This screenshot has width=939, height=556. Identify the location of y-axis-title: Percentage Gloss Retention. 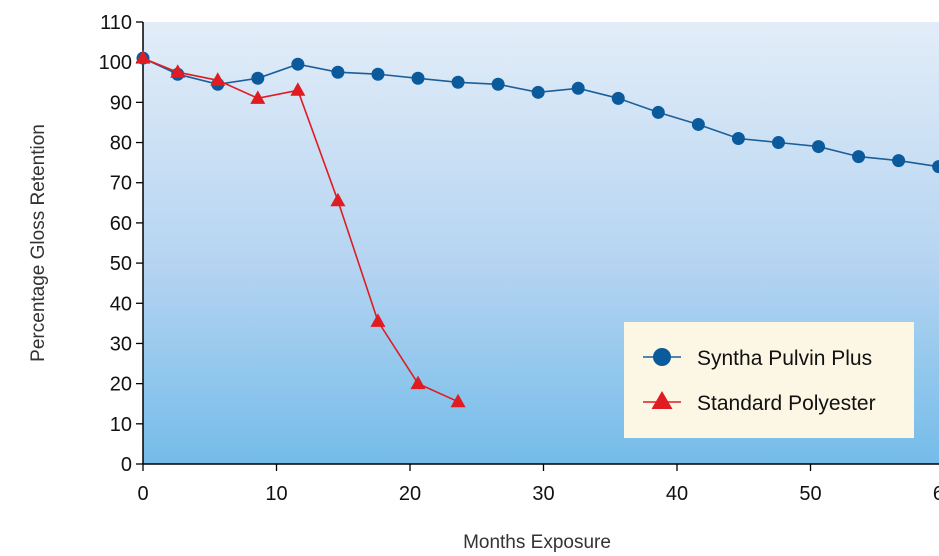
(38, 243).